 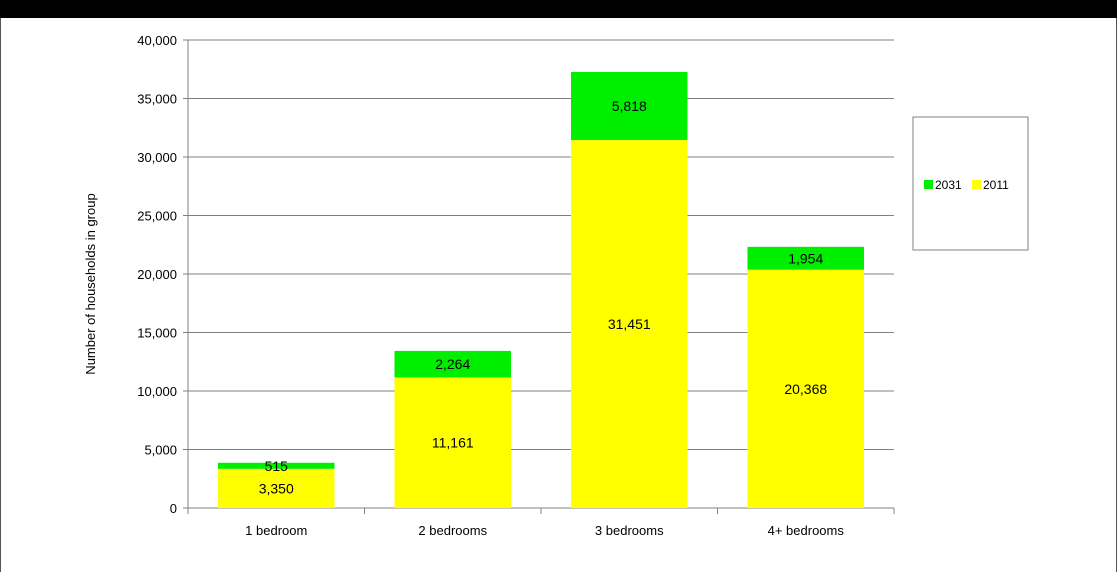 I want to click on y-tick-label: 25,000, so click(x=157, y=216).